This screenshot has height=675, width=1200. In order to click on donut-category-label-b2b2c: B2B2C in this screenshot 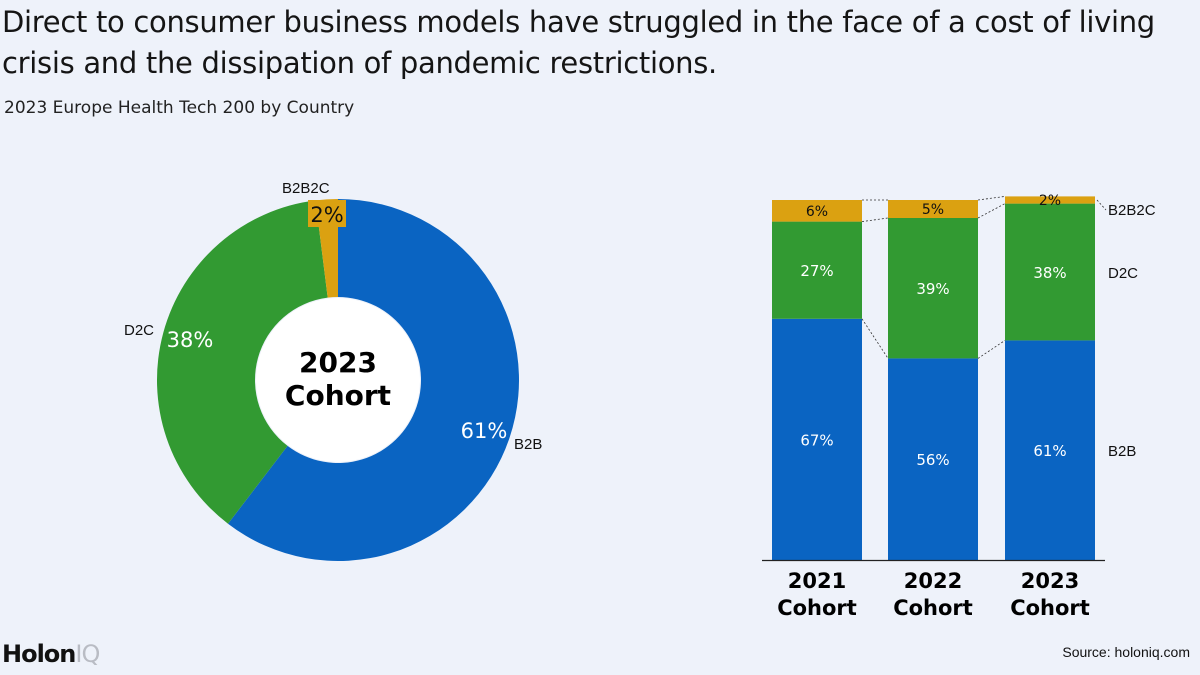, I will do `click(306, 188)`.